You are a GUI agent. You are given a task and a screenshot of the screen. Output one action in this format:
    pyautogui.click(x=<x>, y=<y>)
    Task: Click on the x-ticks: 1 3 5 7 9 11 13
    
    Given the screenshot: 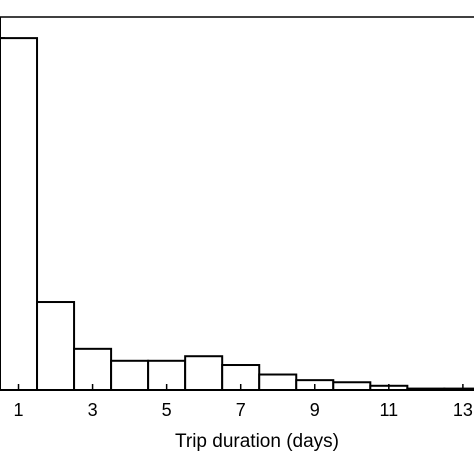 What is the action you would take?
    pyautogui.click(x=243, y=402)
    